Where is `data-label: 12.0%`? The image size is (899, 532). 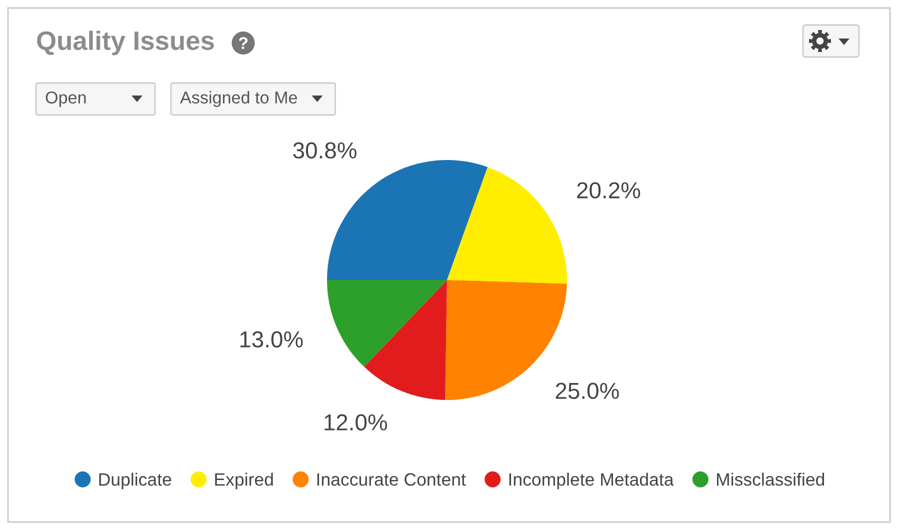 data-label: 12.0% is located at coordinates (356, 422).